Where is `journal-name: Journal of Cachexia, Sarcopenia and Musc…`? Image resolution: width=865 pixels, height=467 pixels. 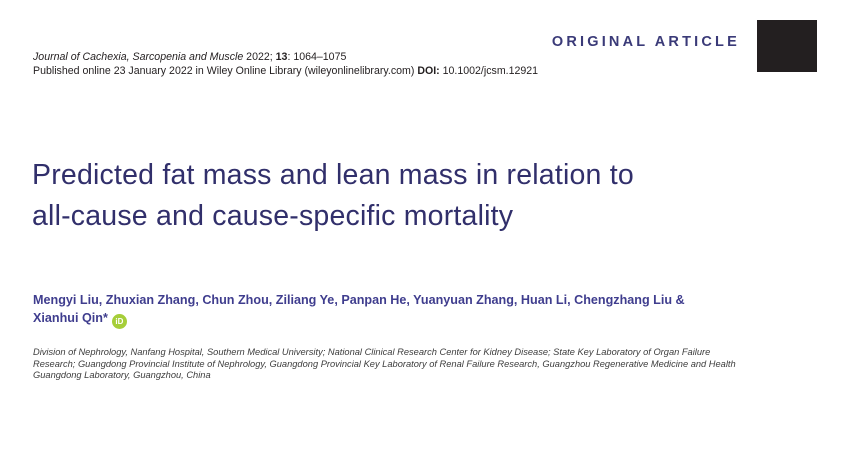 journal-name: Journal of Cachexia, Sarcopenia and Musc… is located at coordinates (138, 57).